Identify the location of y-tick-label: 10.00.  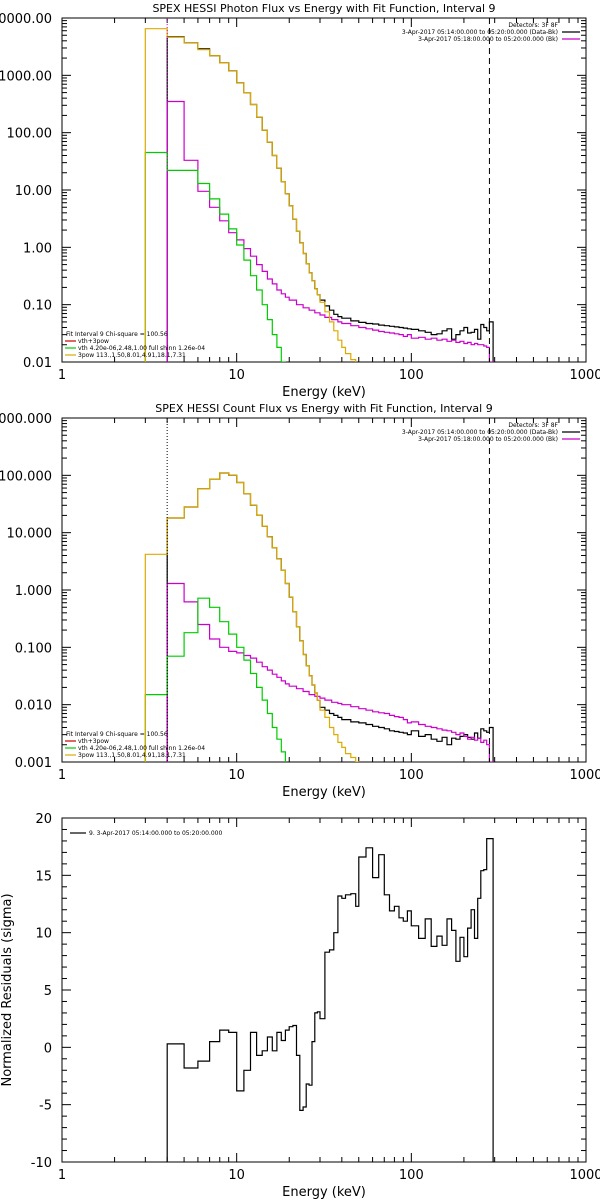
(33, 191).